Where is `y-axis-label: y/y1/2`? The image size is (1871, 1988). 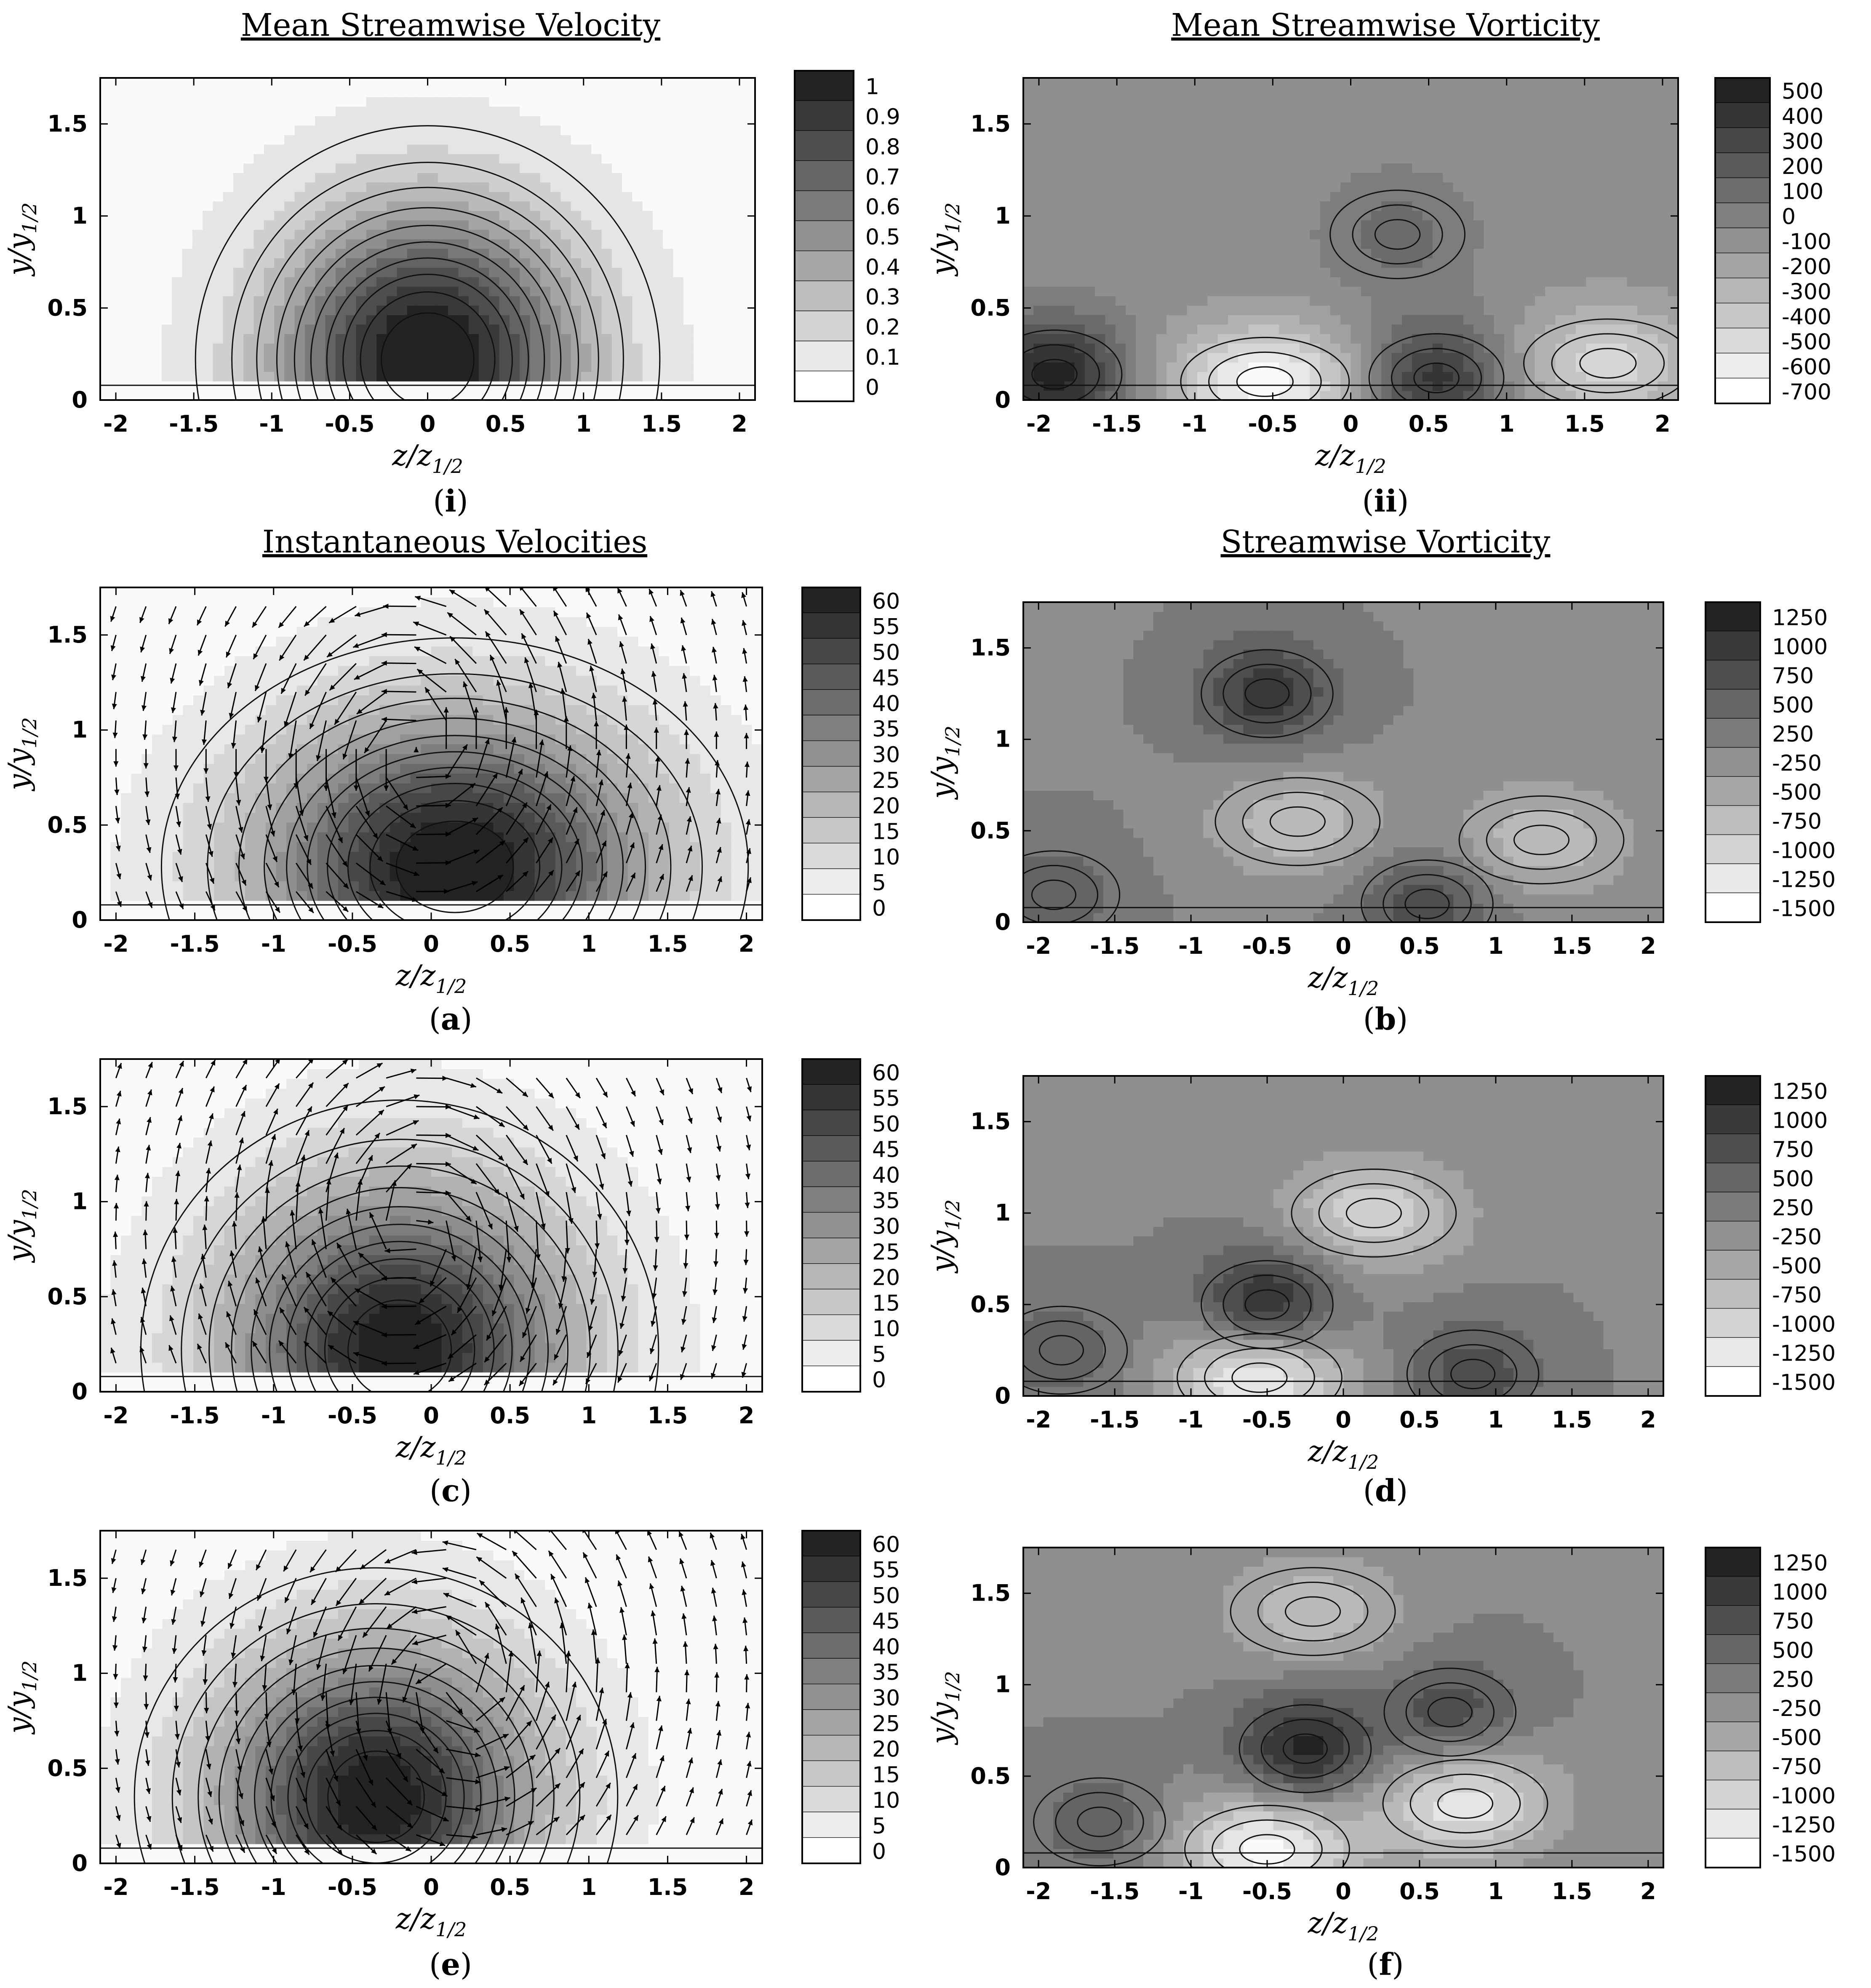
y-axis-label: y/y1/2 is located at coordinates (945, 763).